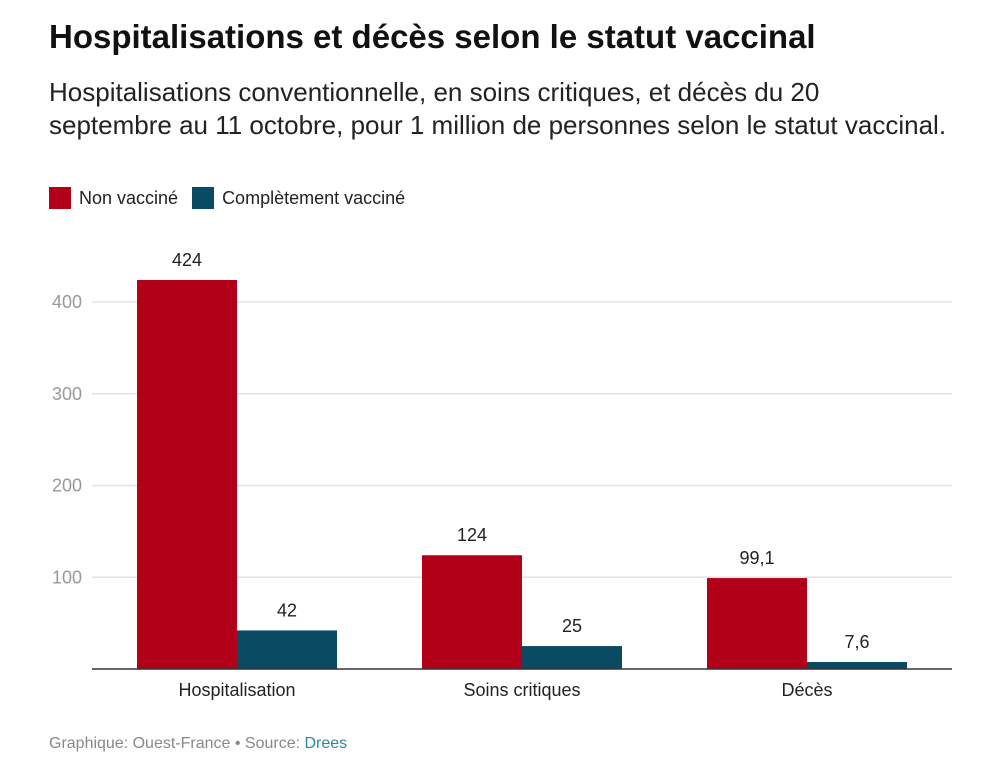  I want to click on data-label: 7,6, so click(856, 642).